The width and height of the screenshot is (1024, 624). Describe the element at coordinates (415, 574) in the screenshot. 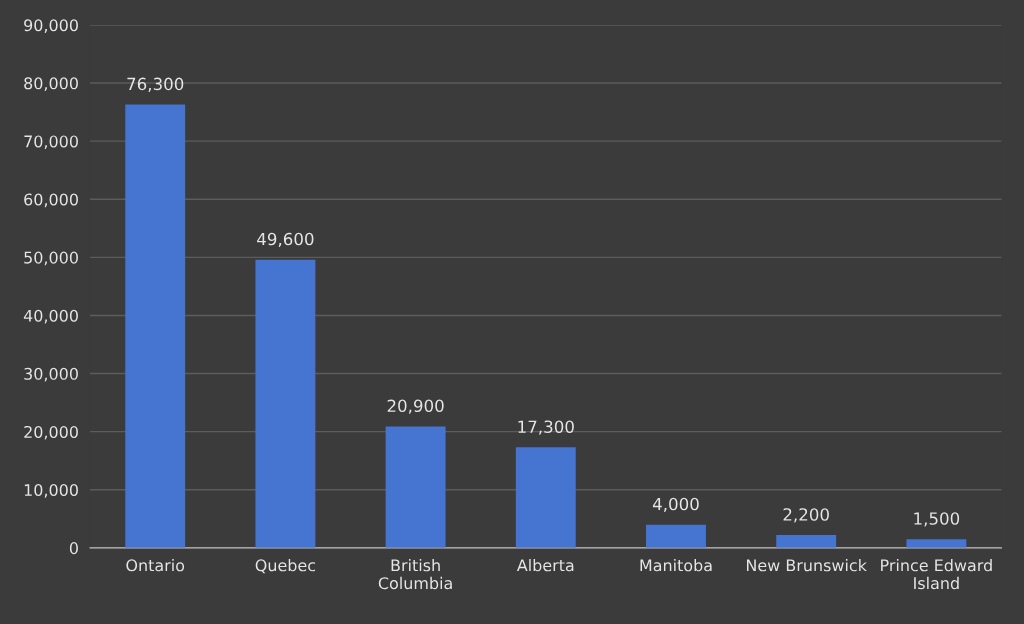

I see `x-tick-label: British Columbia` at that location.